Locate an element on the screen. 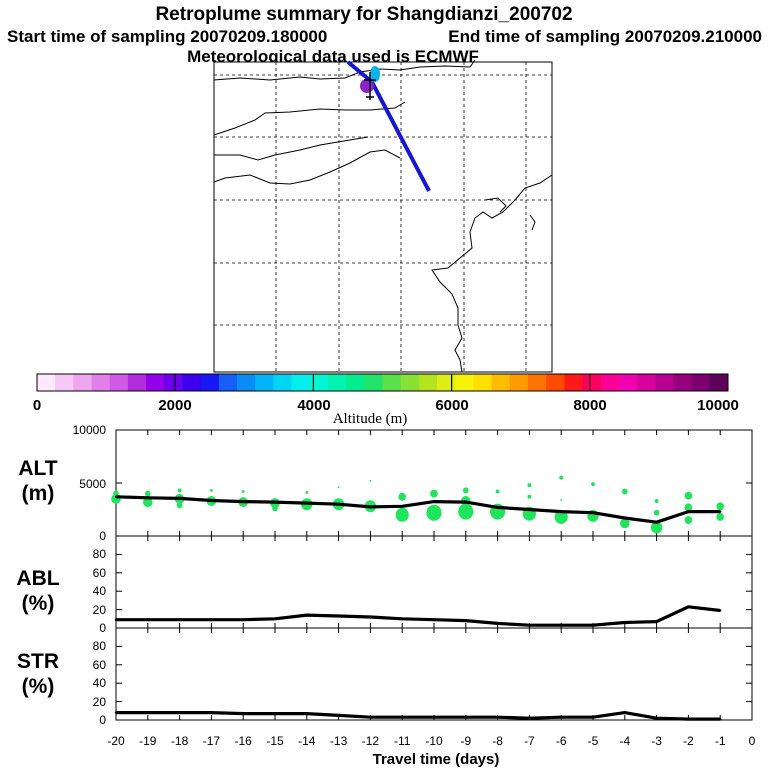  alt-scatter-points is located at coordinates (417, 504).